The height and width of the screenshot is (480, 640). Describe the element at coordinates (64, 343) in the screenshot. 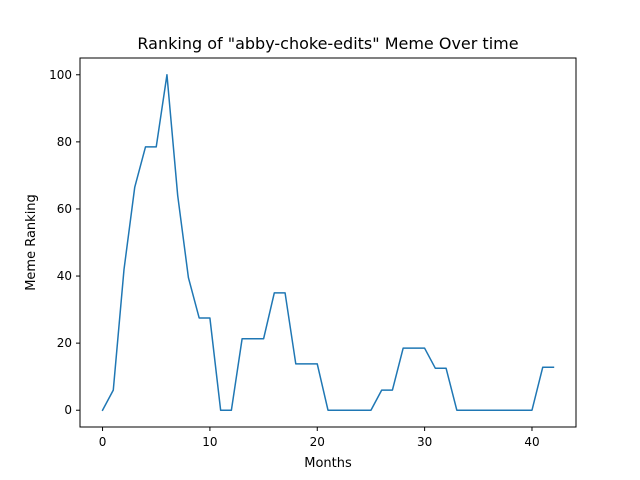

I see `y-tick-label: 20` at that location.